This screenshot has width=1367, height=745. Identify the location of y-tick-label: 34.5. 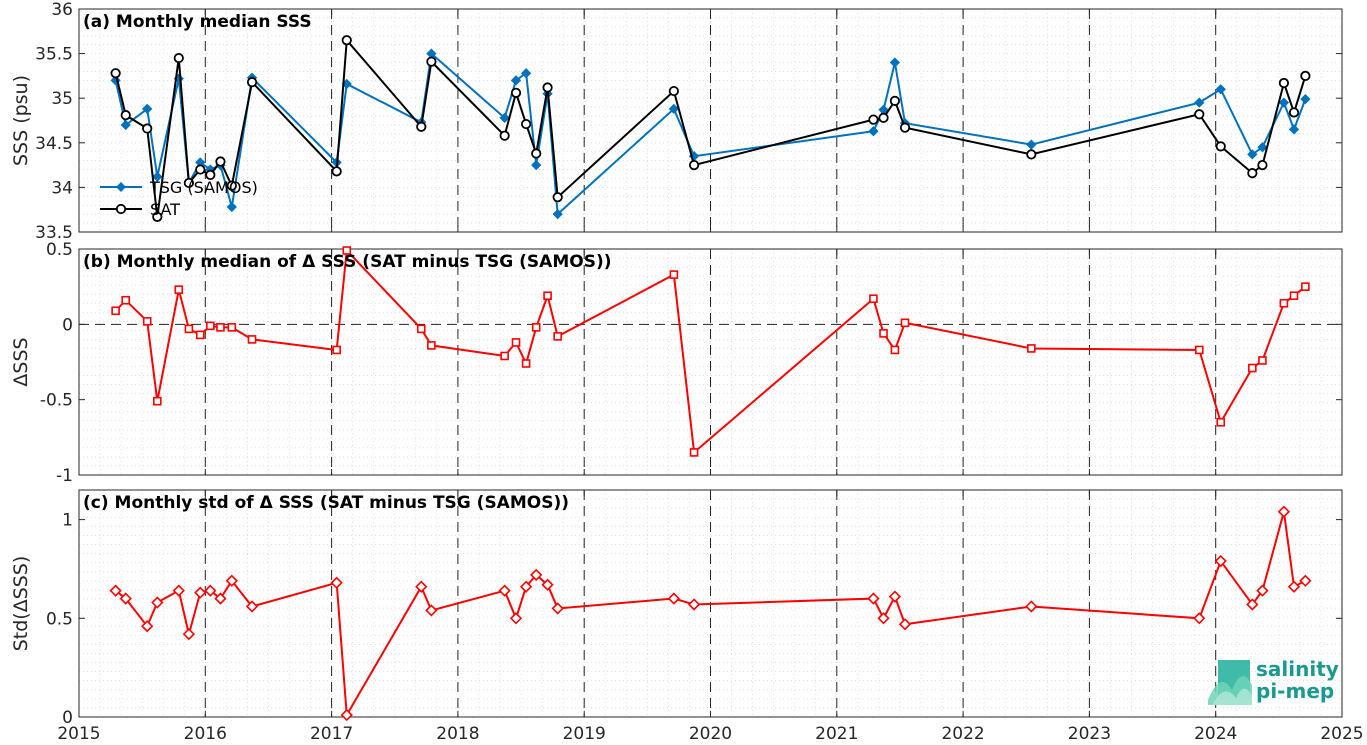
(54, 144).